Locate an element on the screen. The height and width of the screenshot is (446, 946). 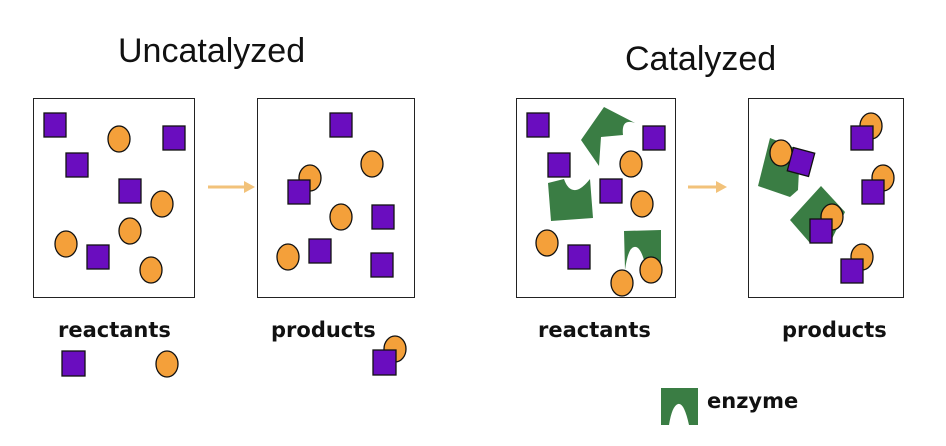
label-catalyzed-products: products is located at coordinates (834, 330).